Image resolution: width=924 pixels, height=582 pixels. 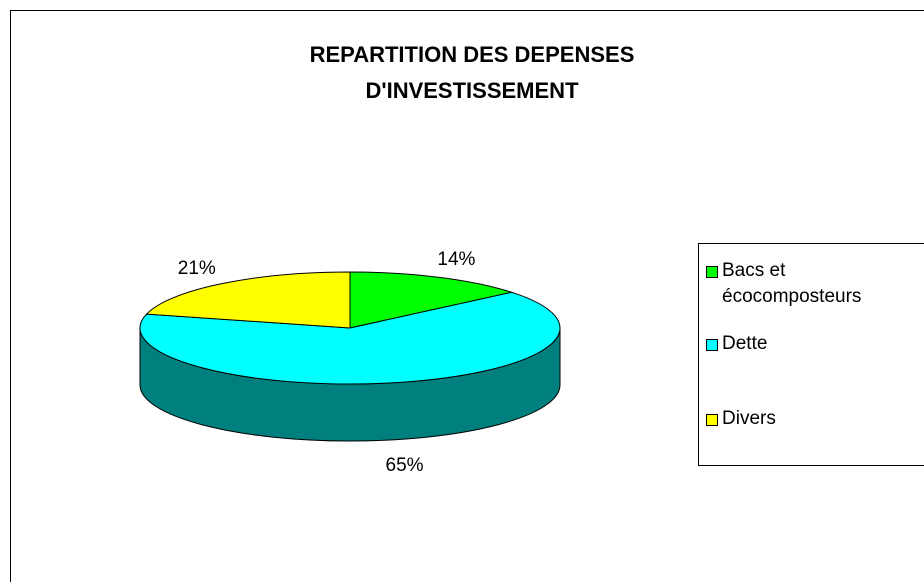 I want to click on data-label: 14%, so click(x=456, y=259).